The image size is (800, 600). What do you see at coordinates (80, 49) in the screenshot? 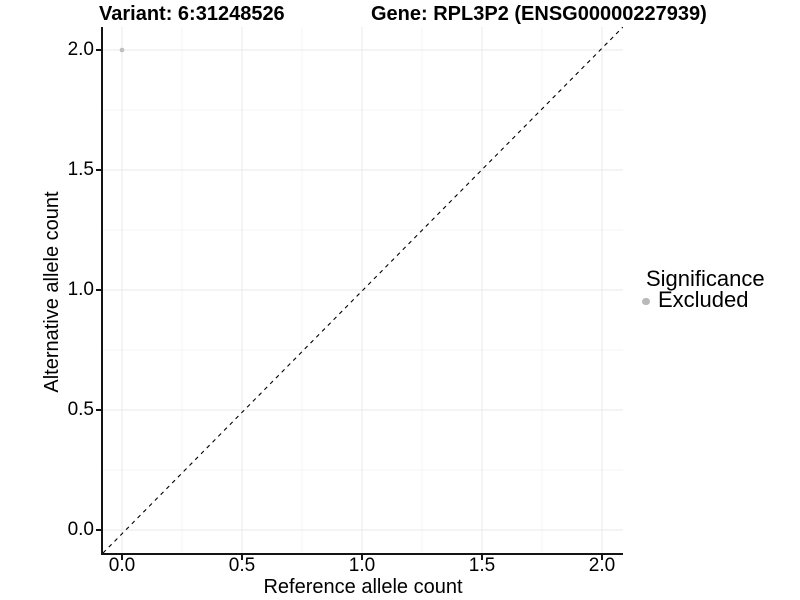
I see `y-tick-label: 2.0` at bounding box center [80, 49].